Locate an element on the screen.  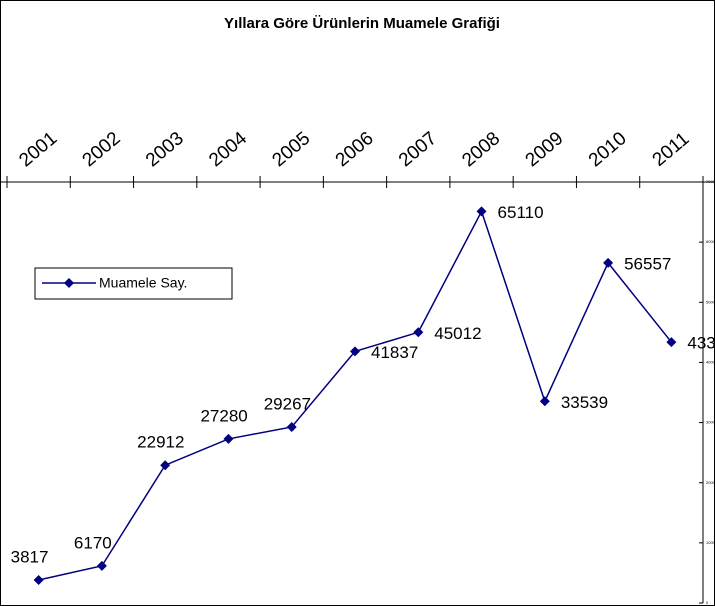
data-label: 43381 is located at coordinates (701, 343).